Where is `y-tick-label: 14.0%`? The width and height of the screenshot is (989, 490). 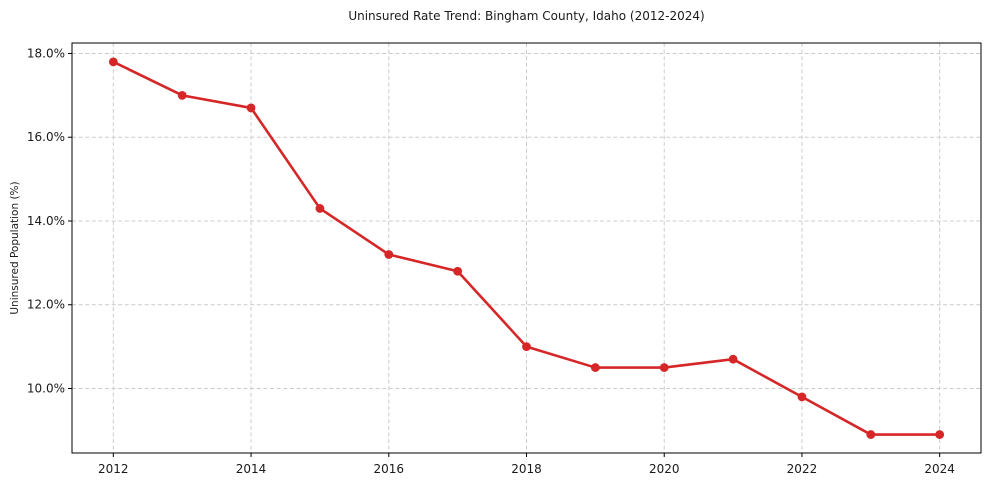 y-tick-label: 14.0% is located at coordinates (46, 221).